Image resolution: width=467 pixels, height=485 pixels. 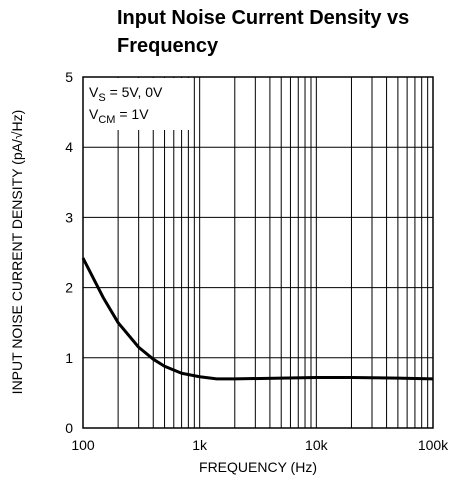 I want to click on x-axis-label: FREQUENCY (Hz), so click(x=258, y=467).